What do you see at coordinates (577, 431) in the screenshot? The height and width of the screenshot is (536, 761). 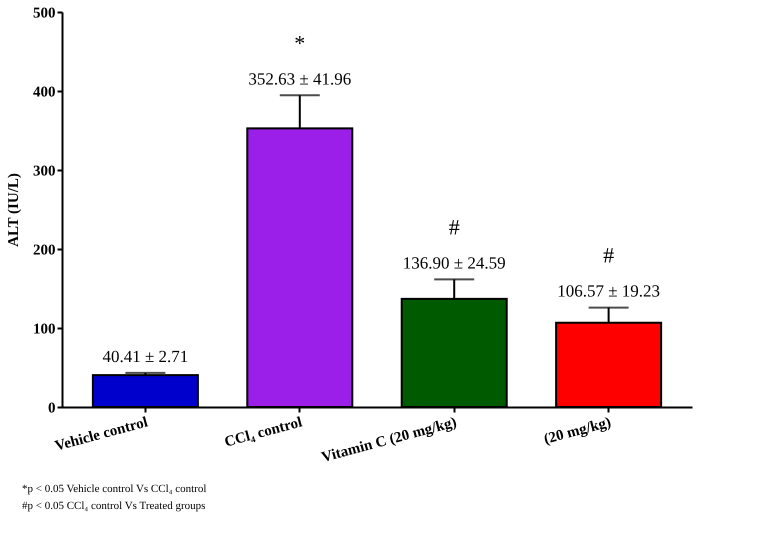 I see `x-tick-label: (20 mg/kg)` at bounding box center [577, 431].